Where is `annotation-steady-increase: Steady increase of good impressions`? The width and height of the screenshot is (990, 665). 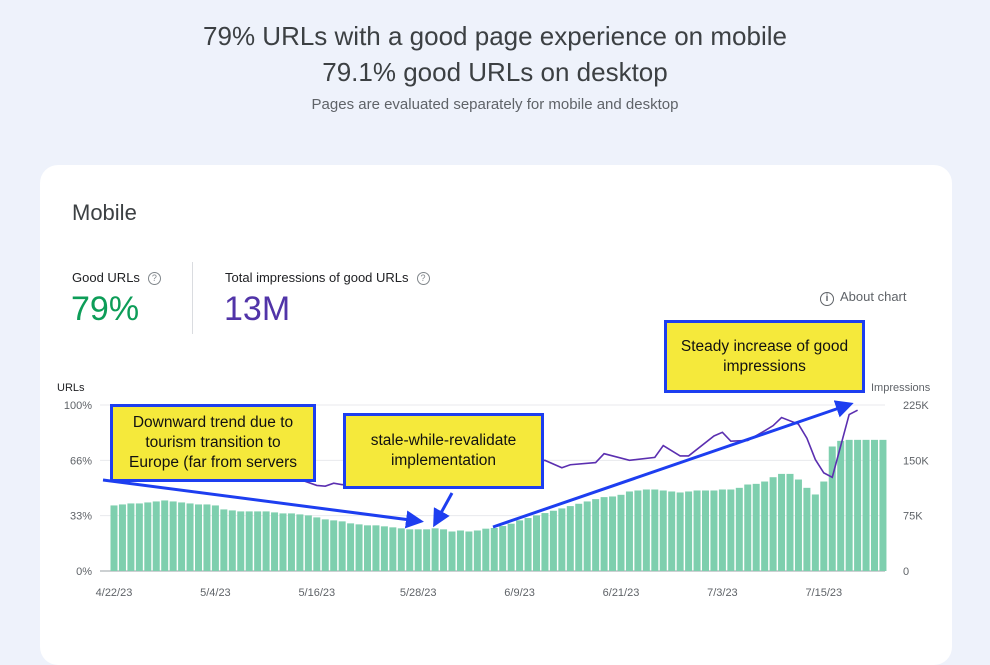 annotation-steady-increase: Steady increase of good impressions is located at coordinates (764, 356).